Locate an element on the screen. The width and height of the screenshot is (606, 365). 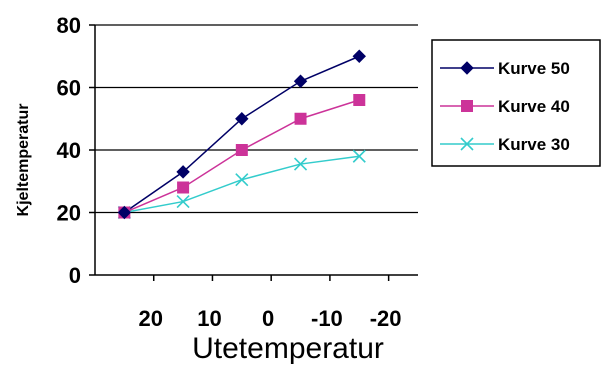
y-tick-label: 0 is located at coordinates (75, 275).